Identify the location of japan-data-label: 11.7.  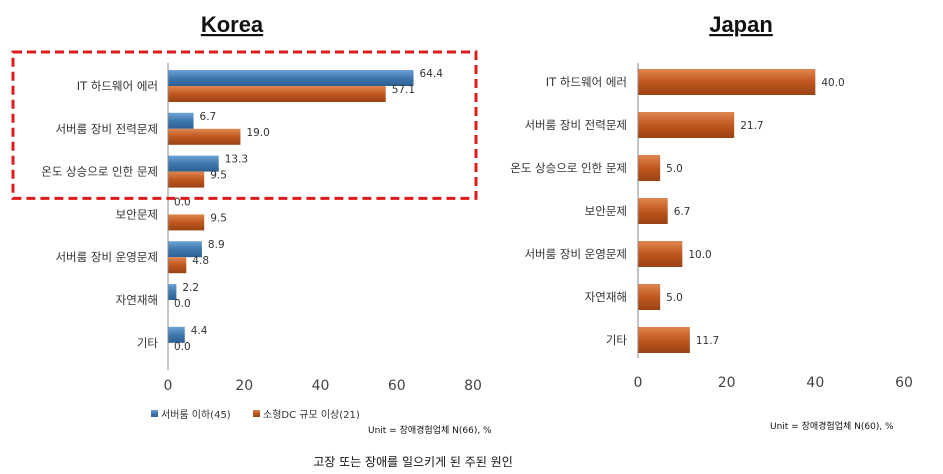
(707, 341).